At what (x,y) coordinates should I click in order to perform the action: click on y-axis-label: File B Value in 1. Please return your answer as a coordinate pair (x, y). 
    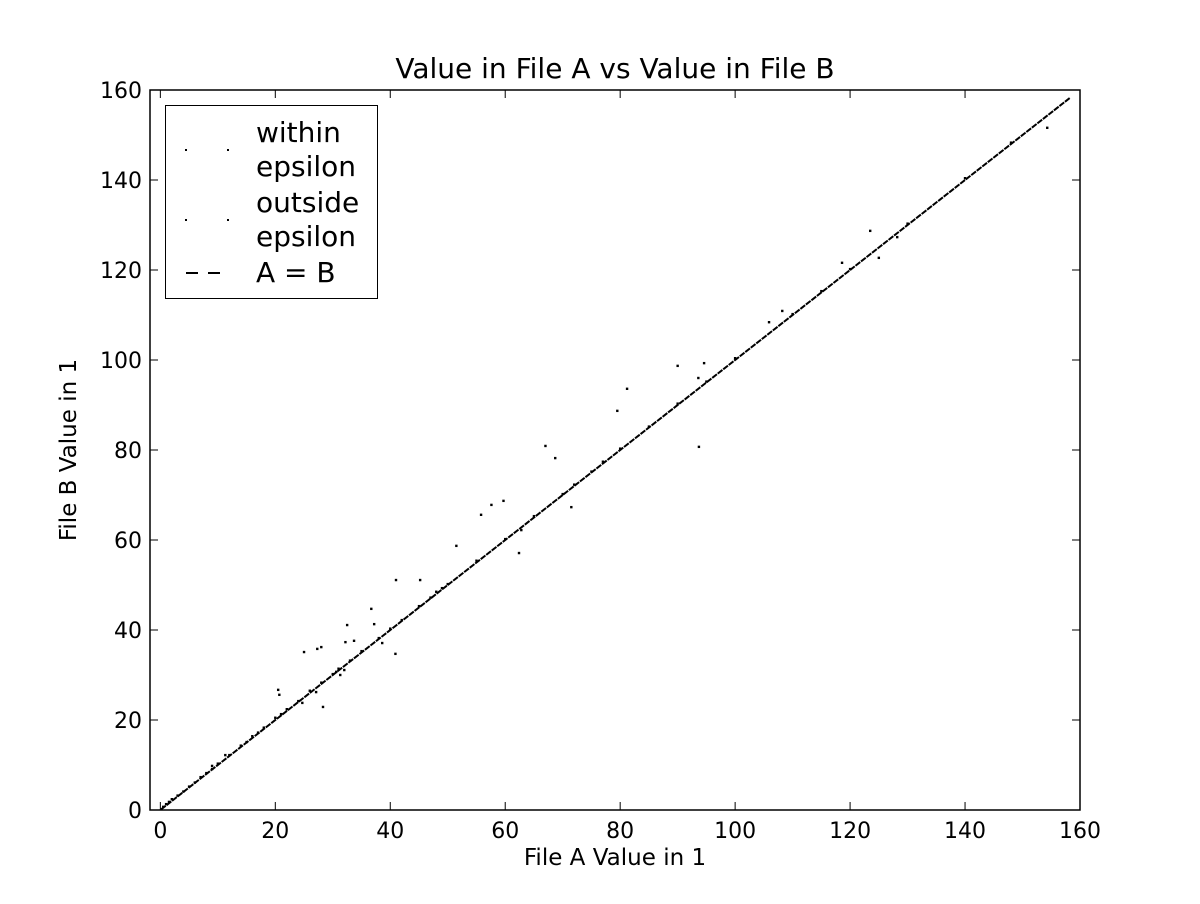
    Looking at the image, I should click on (69, 450).